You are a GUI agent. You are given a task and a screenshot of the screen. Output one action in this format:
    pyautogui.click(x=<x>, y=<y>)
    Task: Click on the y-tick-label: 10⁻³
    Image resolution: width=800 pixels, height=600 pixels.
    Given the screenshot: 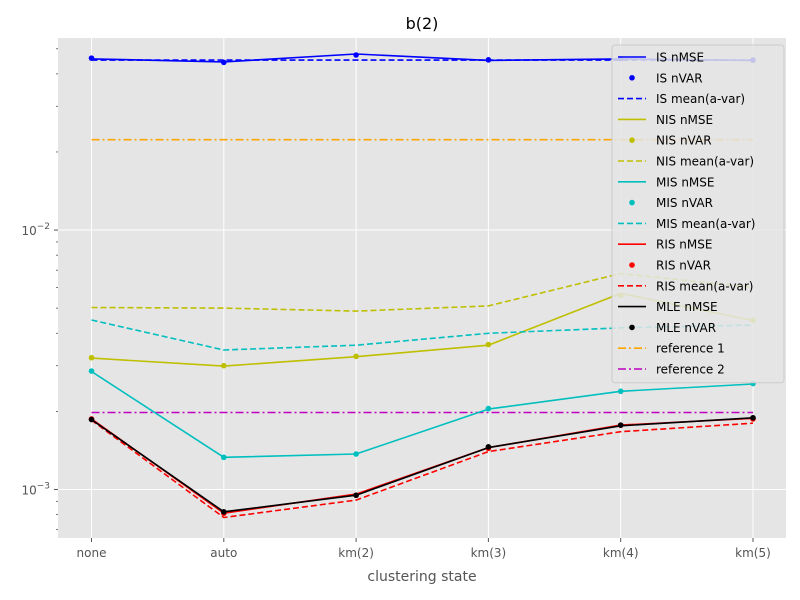 What is the action you would take?
    pyautogui.click(x=35, y=489)
    